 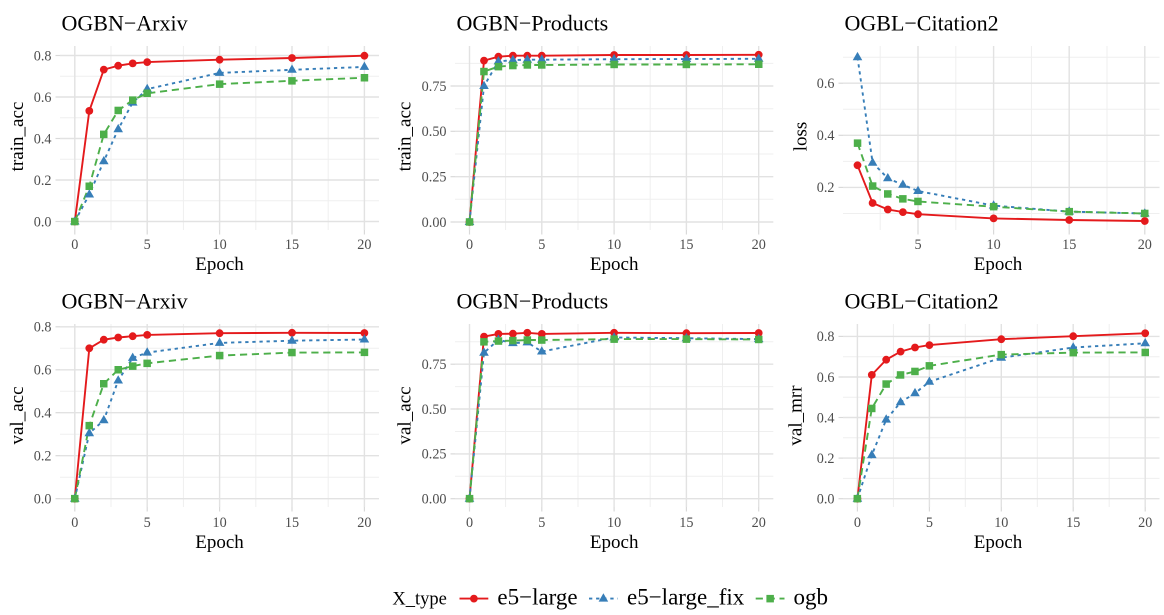 What do you see at coordinates (537, 596) in the screenshot?
I see `svg-text: e5−large` at bounding box center [537, 596].